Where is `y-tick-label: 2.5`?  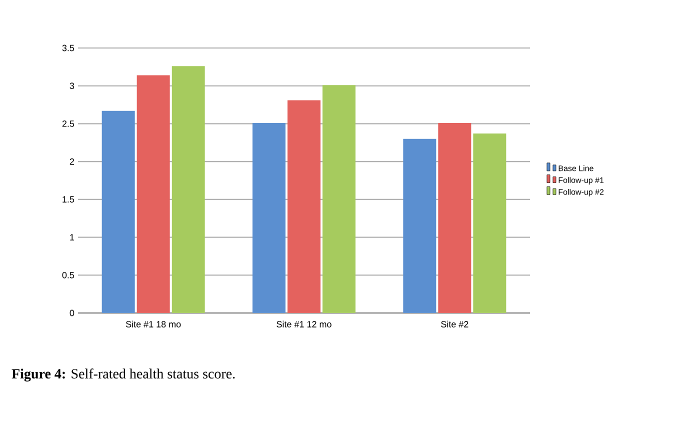
y-tick-label: 2.5 is located at coordinates (68, 123).